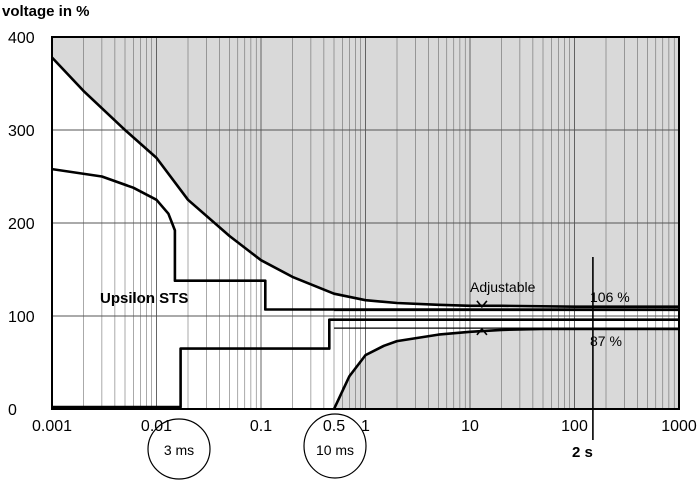  Describe the element at coordinates (261, 426) in the screenshot. I see `x-tick-label: 0.1` at that location.